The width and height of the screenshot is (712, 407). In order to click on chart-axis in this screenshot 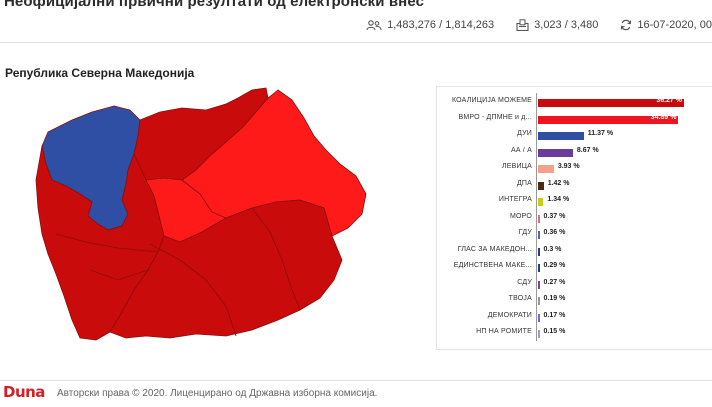, I will do `click(536, 217)`.